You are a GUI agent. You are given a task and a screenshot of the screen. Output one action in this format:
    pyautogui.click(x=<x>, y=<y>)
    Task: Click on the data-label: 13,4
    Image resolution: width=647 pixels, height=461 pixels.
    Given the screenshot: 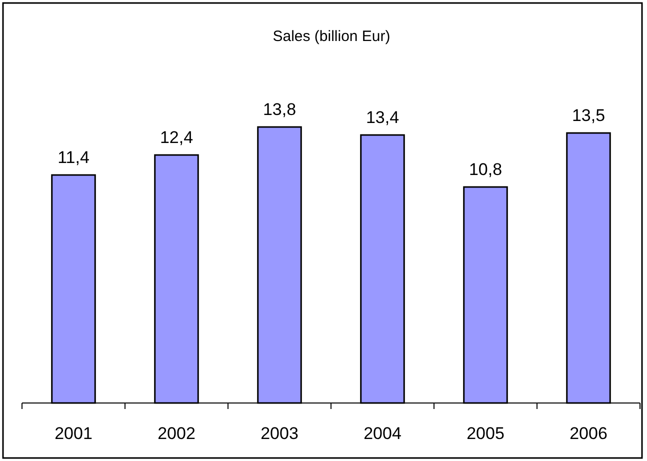 What is the action you would take?
    pyautogui.click(x=383, y=117)
    